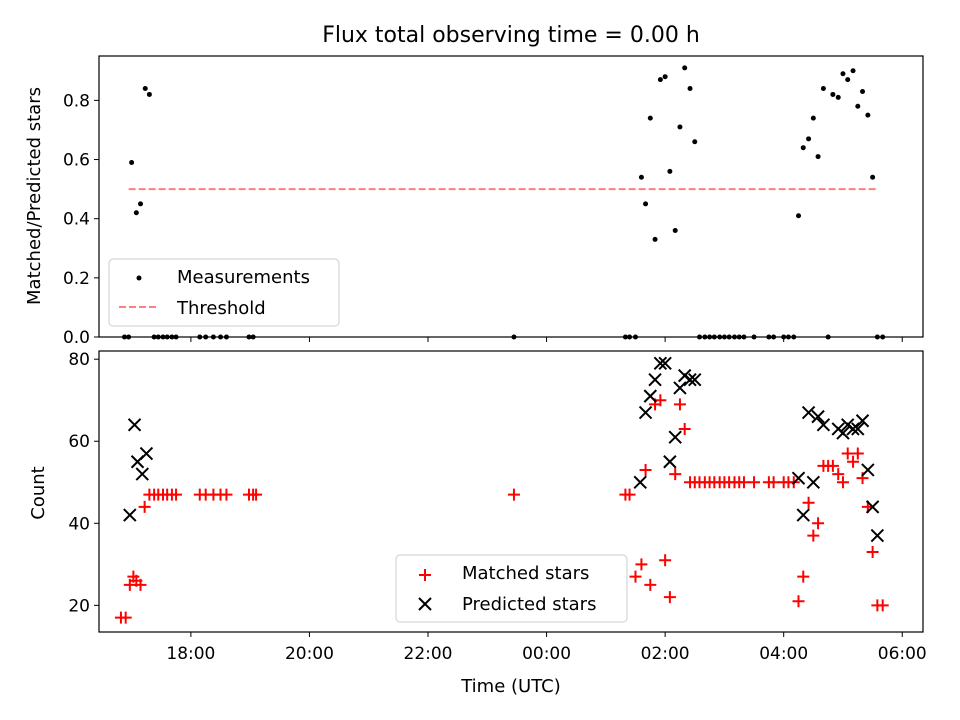 The height and width of the screenshot is (720, 960). What do you see at coordinates (511, 588) in the screenshot?
I see `count-legend: Matched stars Predicted stars` at bounding box center [511, 588].